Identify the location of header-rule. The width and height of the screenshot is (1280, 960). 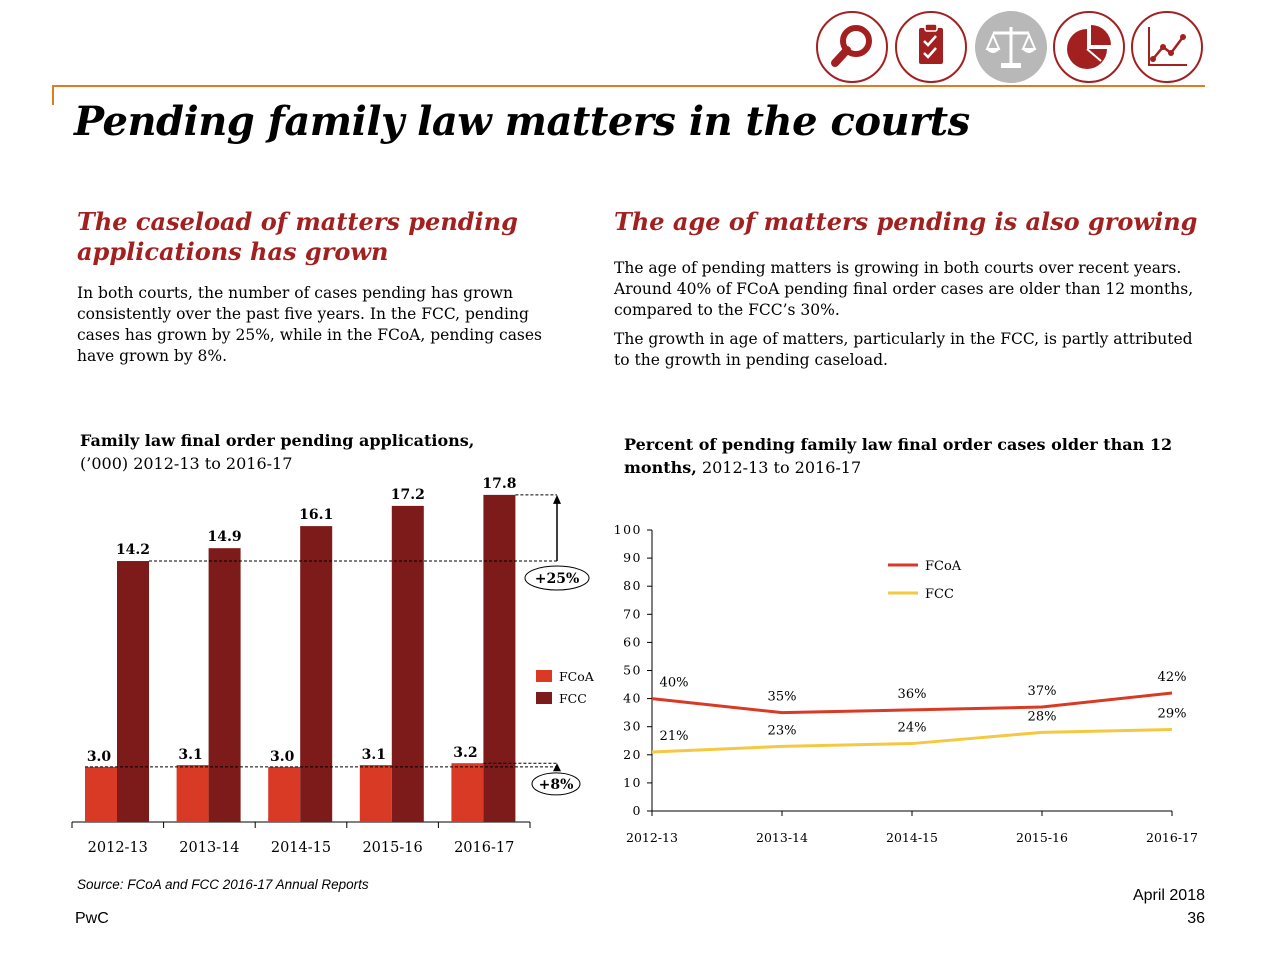
(628, 86).